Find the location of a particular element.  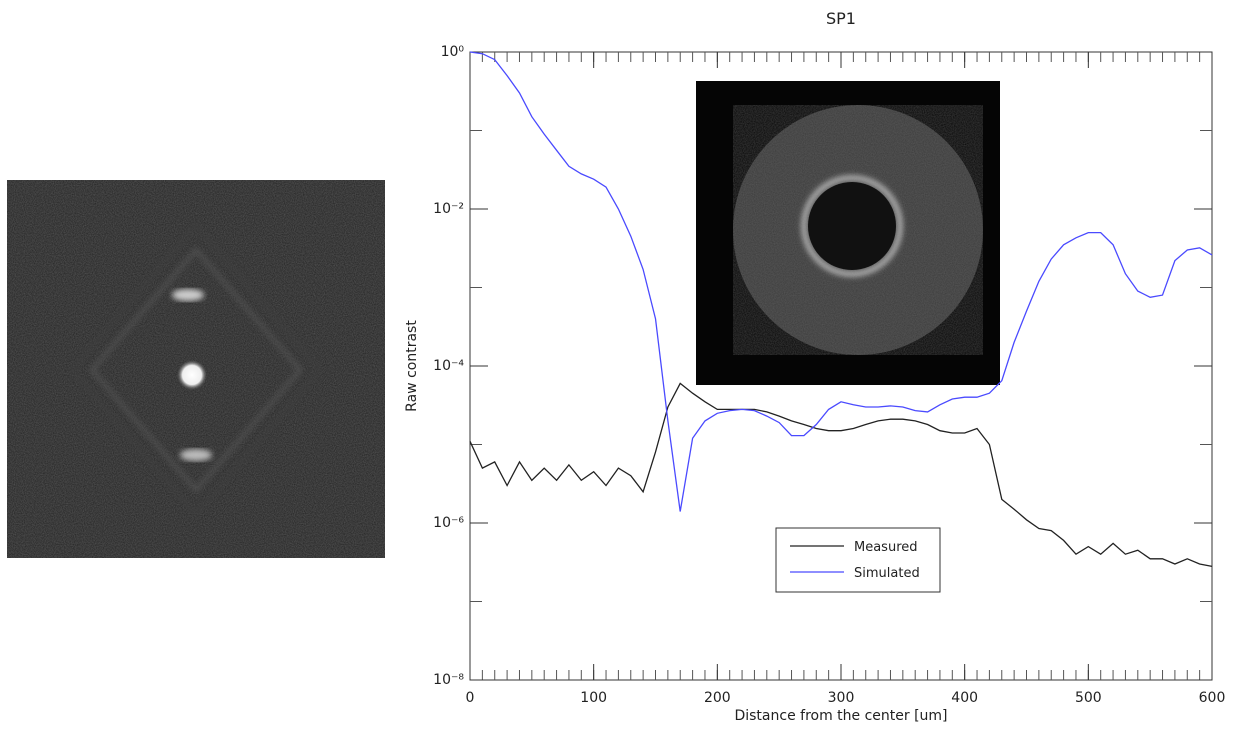

x-tick-label: 500 is located at coordinates (1088, 698).